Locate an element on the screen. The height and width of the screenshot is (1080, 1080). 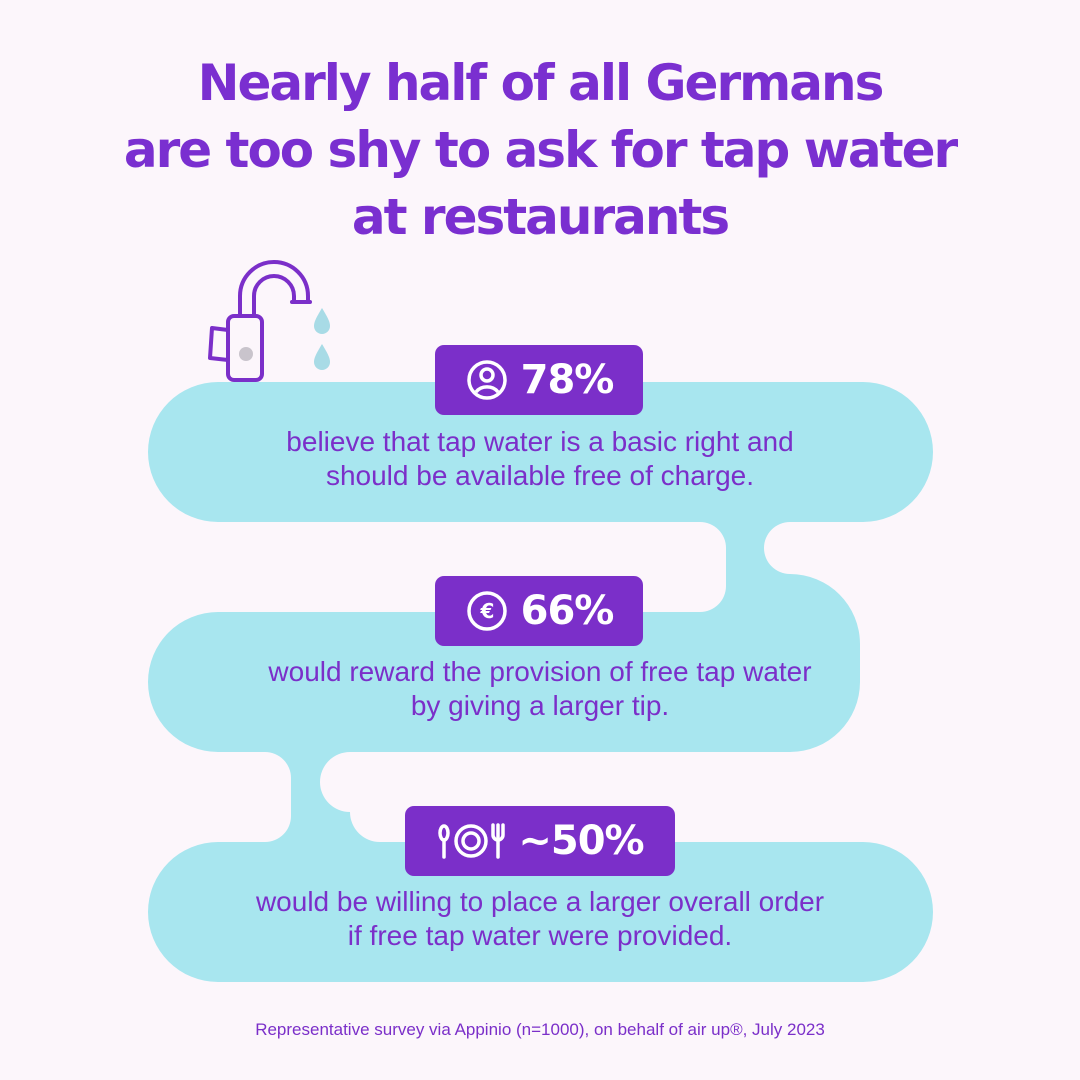
stat-value: ~50% is located at coordinates (581, 841).